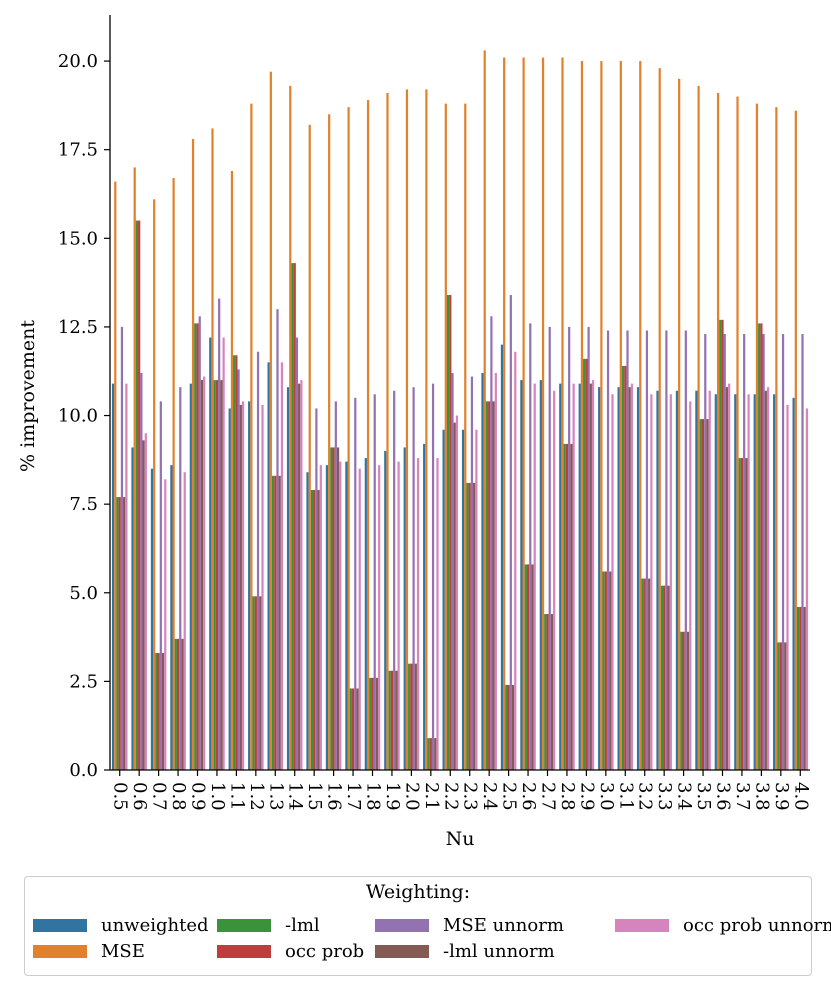 The height and width of the screenshot is (998, 831). I want to click on bar-occ-prob-0.6, so click(139, 495).